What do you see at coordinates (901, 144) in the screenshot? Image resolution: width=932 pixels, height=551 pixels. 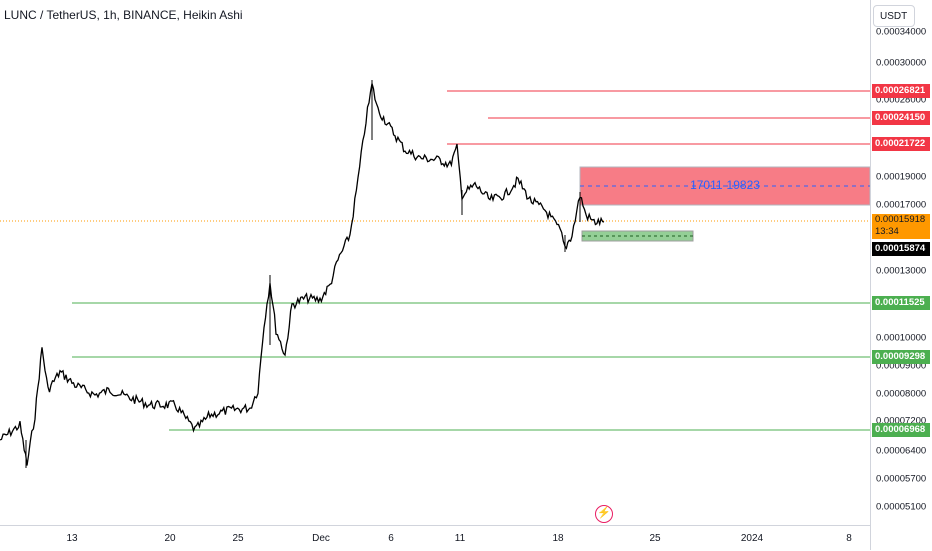 I see `resistance-label-3: 0.00021722` at bounding box center [901, 144].